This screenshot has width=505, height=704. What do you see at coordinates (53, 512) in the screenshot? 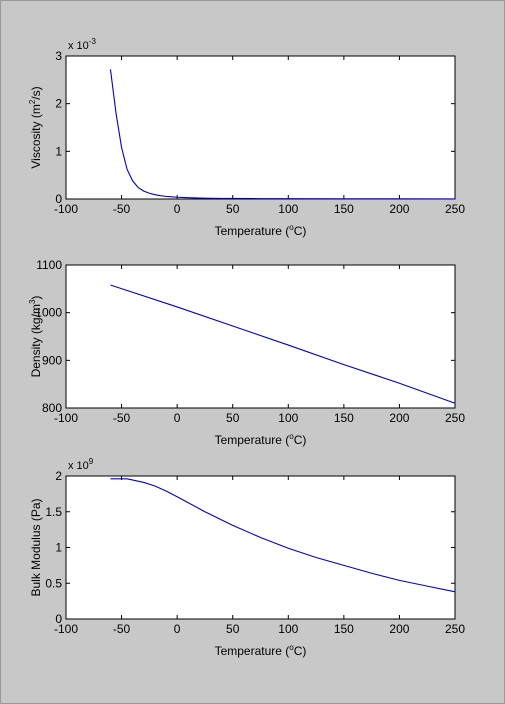
I see `y-tick-label: 1.5` at bounding box center [53, 512].